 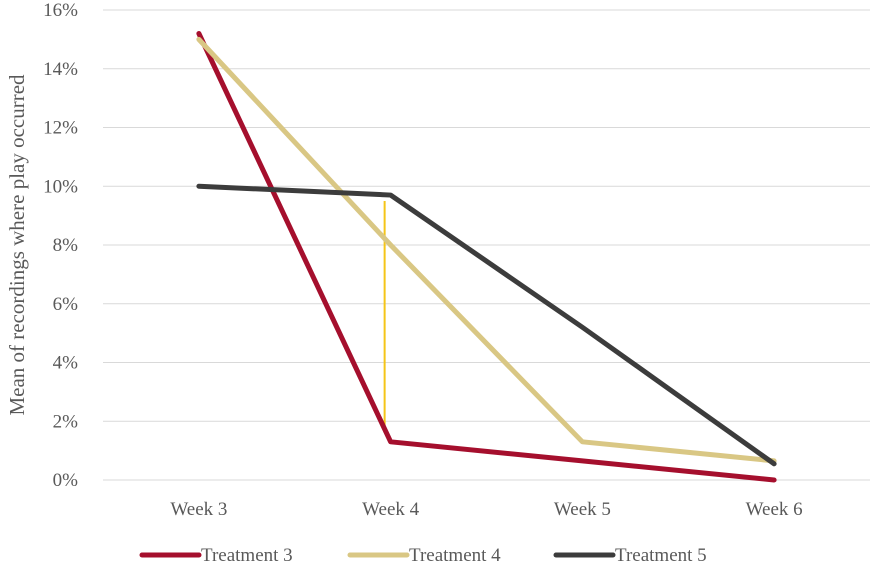 What do you see at coordinates (60, 128) in the screenshot?
I see `y-tick-label: 12%` at bounding box center [60, 128].